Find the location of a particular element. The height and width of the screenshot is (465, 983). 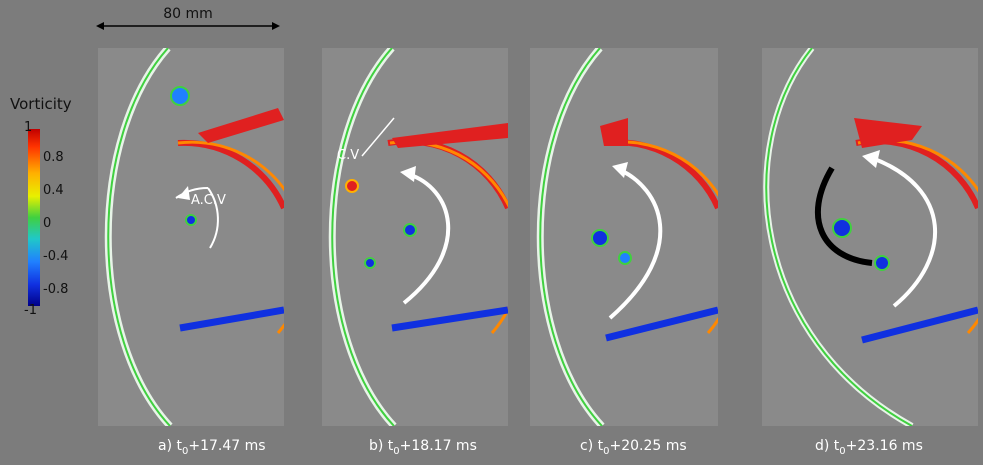

colorbar-tick: 0.4 is located at coordinates (53, 190).